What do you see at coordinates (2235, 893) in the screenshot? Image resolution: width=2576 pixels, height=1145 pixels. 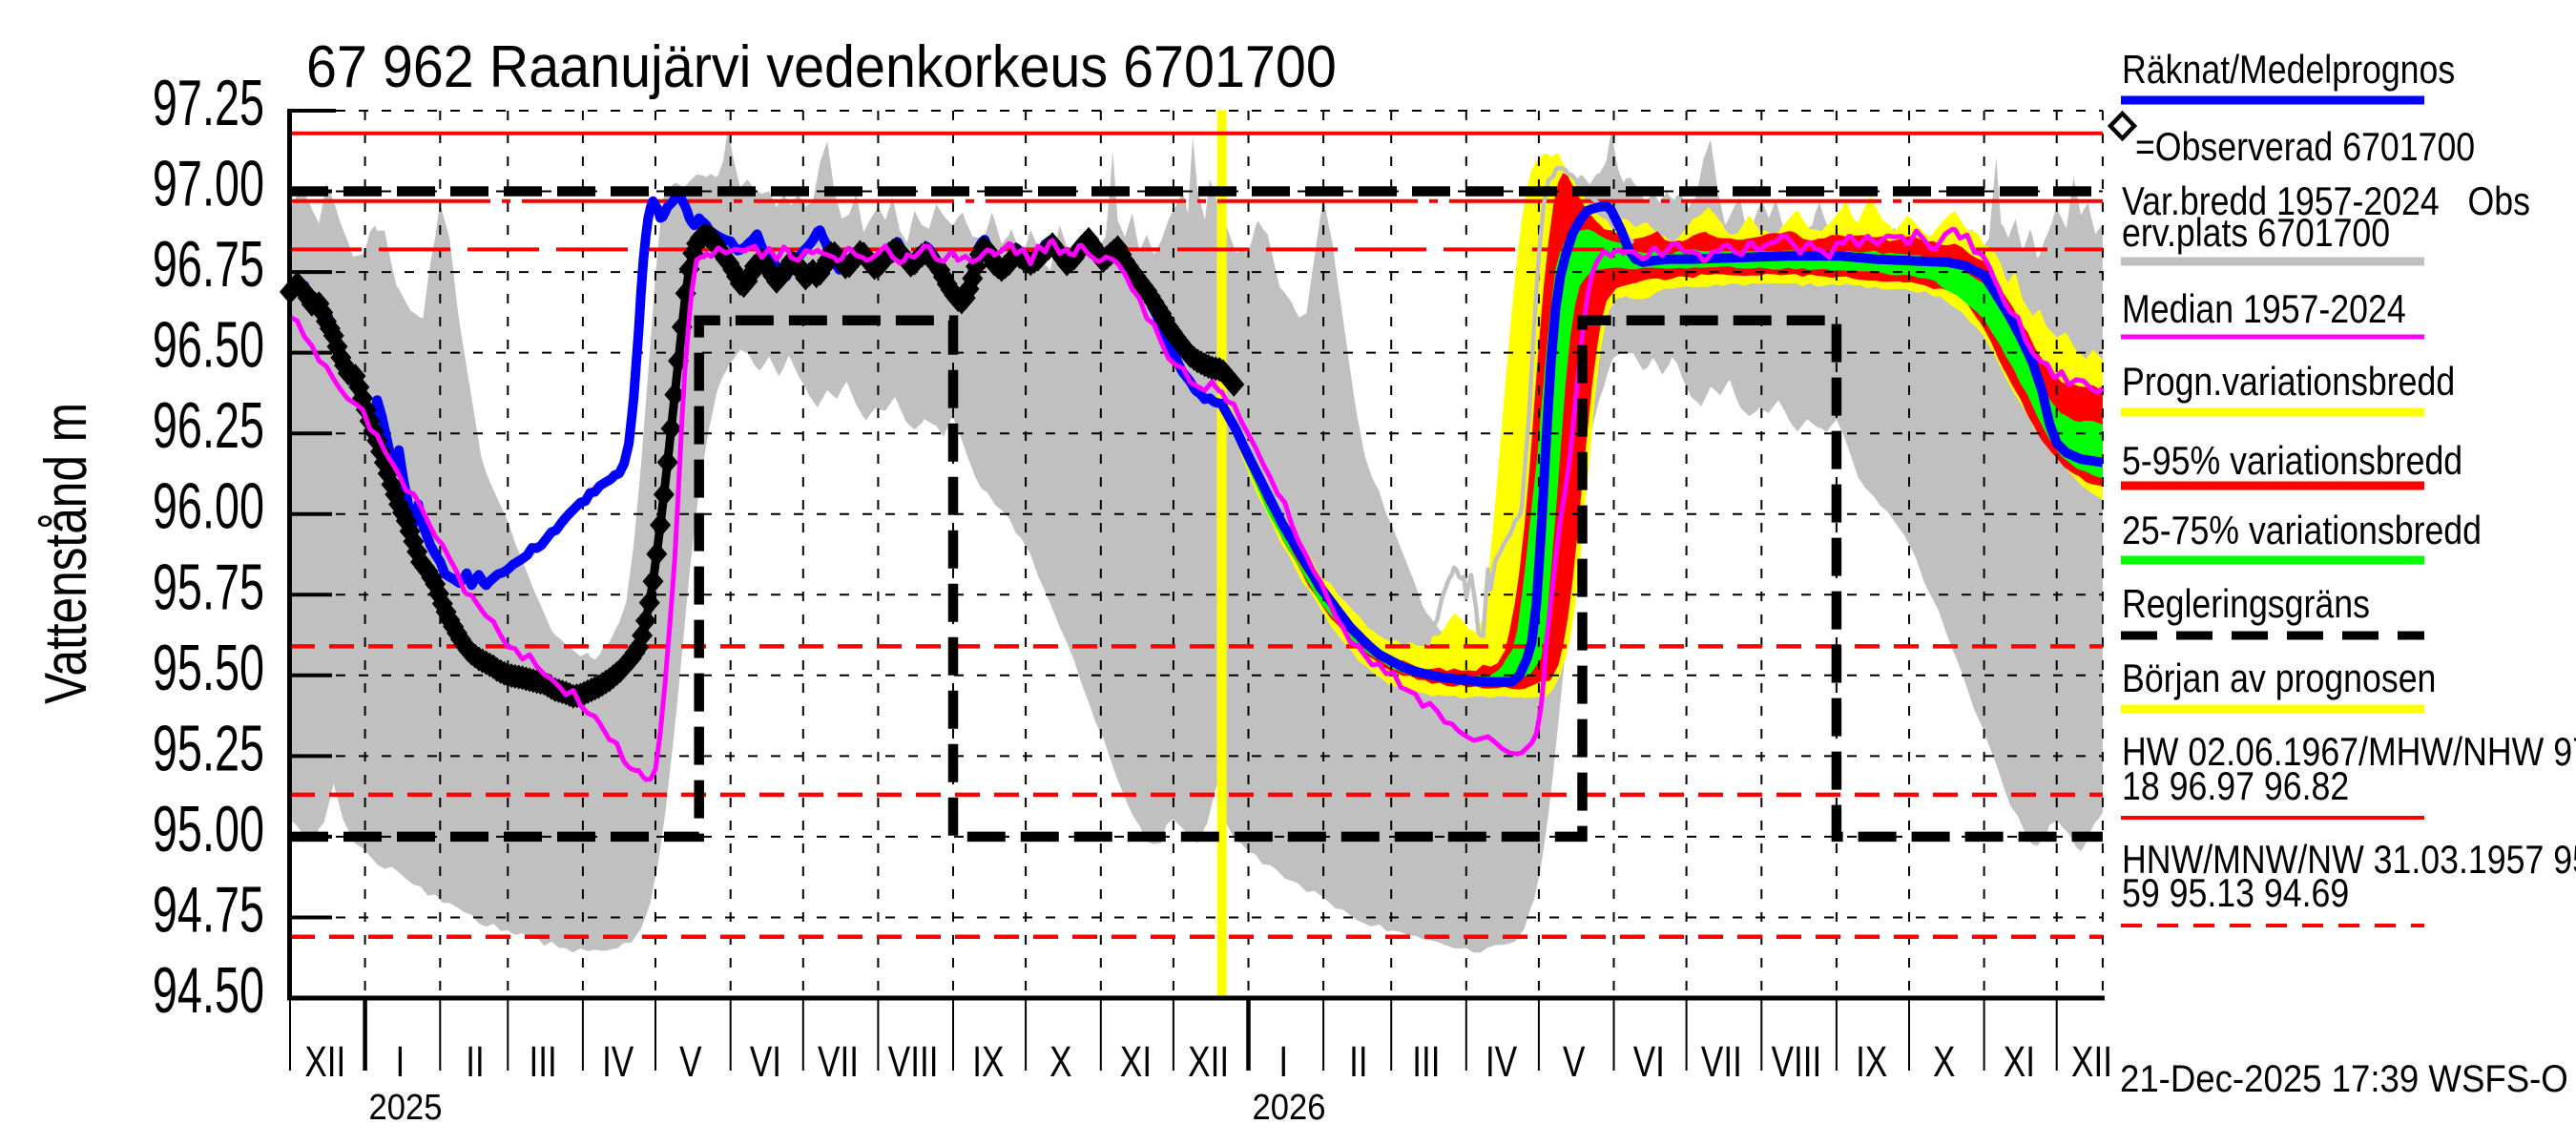 I see `svg-text: 59 95.13 94.69` at bounding box center [2235, 893].